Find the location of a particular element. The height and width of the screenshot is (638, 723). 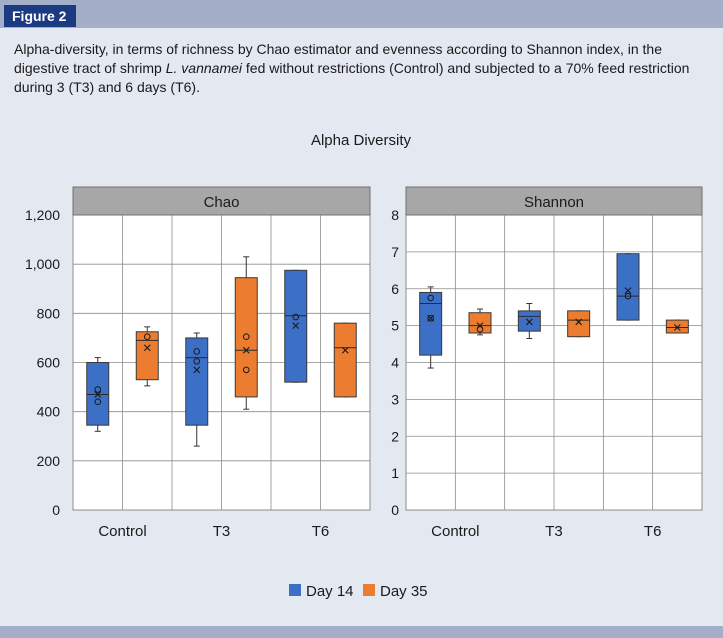

shannon-y-tick-label: 3 is located at coordinates (395, 399).